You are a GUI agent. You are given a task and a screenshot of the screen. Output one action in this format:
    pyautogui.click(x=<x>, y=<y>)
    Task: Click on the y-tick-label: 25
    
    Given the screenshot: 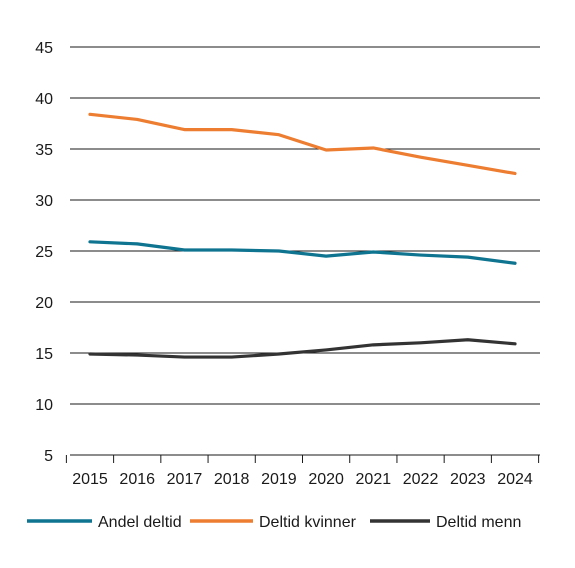 What is the action you would take?
    pyautogui.click(x=44, y=252)
    